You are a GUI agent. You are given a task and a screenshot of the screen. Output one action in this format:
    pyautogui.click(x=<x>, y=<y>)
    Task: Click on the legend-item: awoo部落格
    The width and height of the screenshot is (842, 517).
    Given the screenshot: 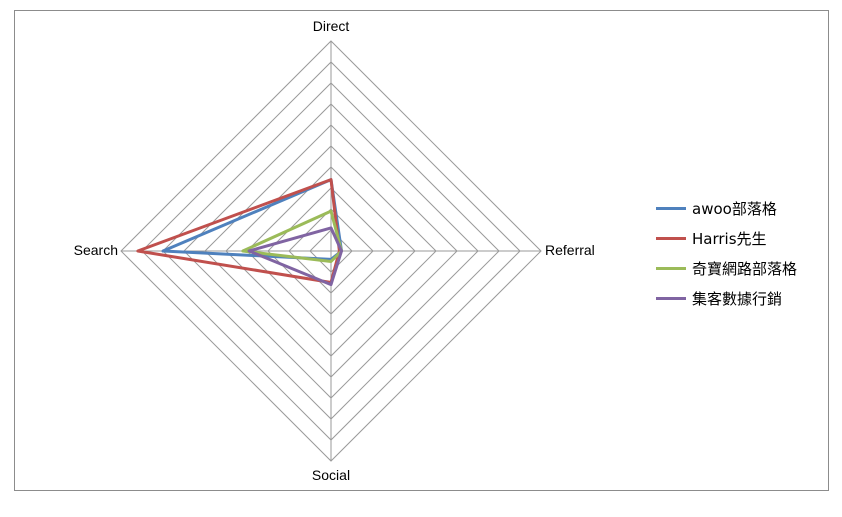 What is the action you would take?
    pyautogui.click(x=726, y=208)
    